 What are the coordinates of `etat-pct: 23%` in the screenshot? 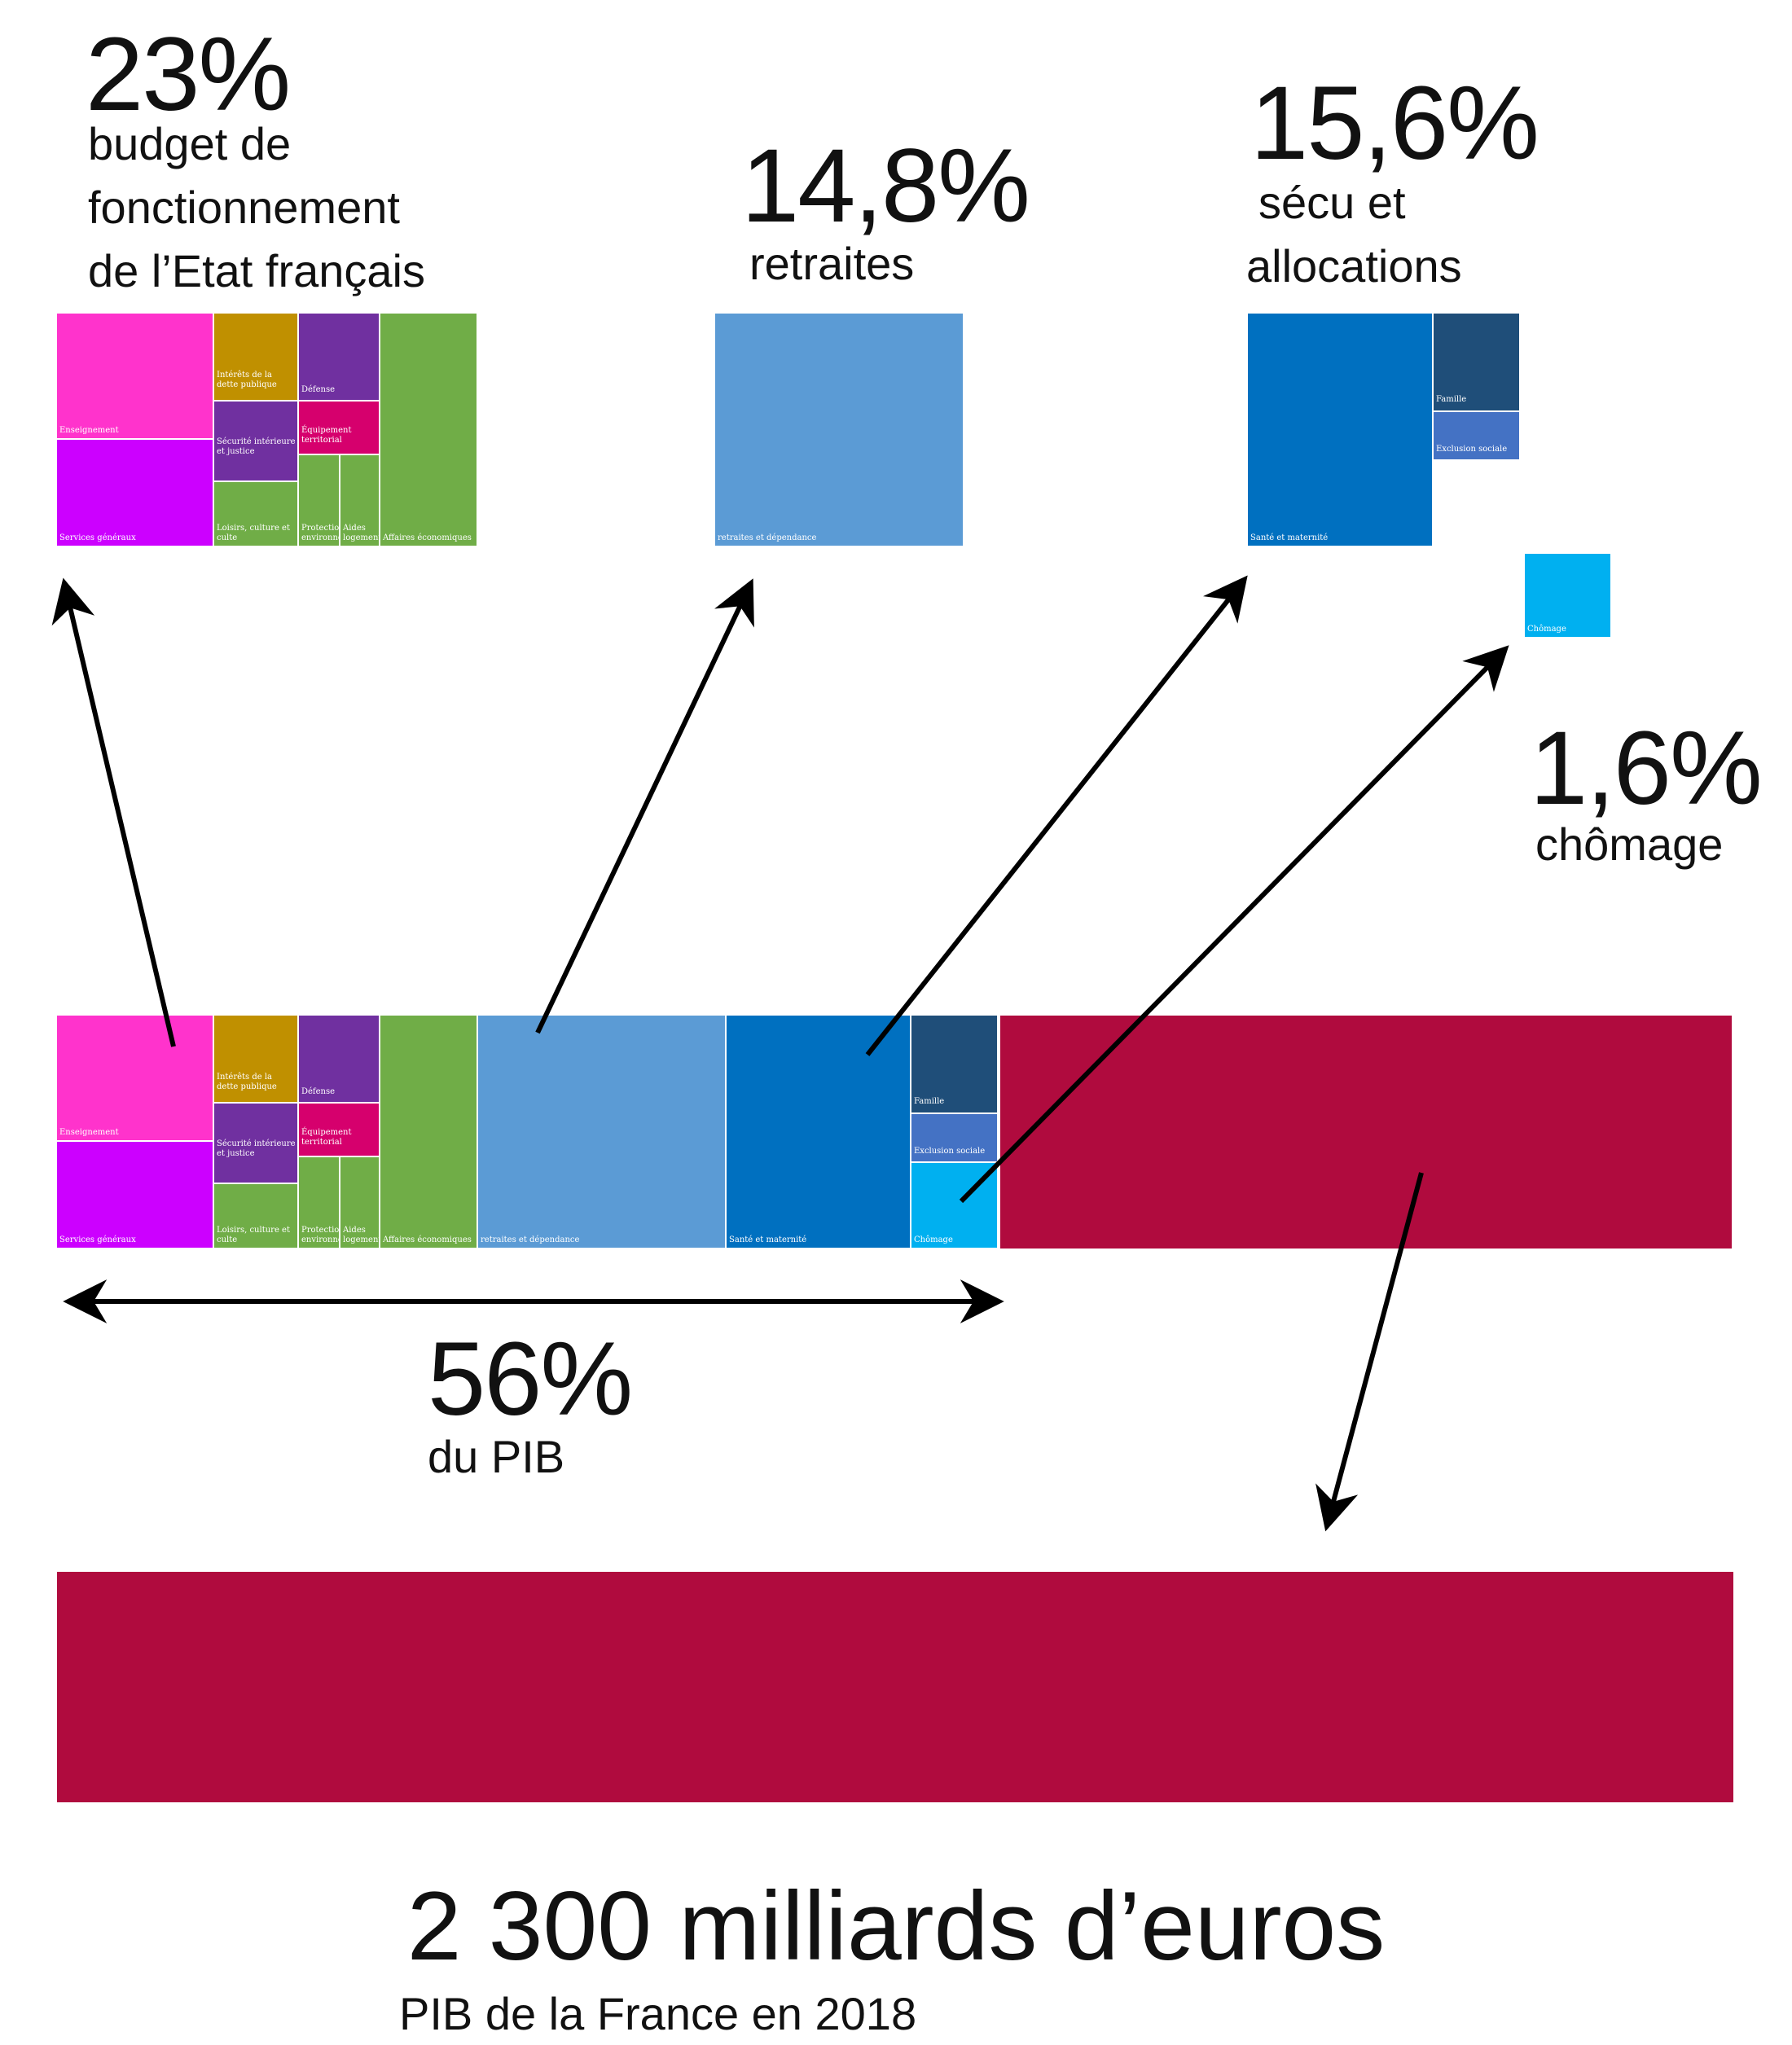 It's located at (188, 74).